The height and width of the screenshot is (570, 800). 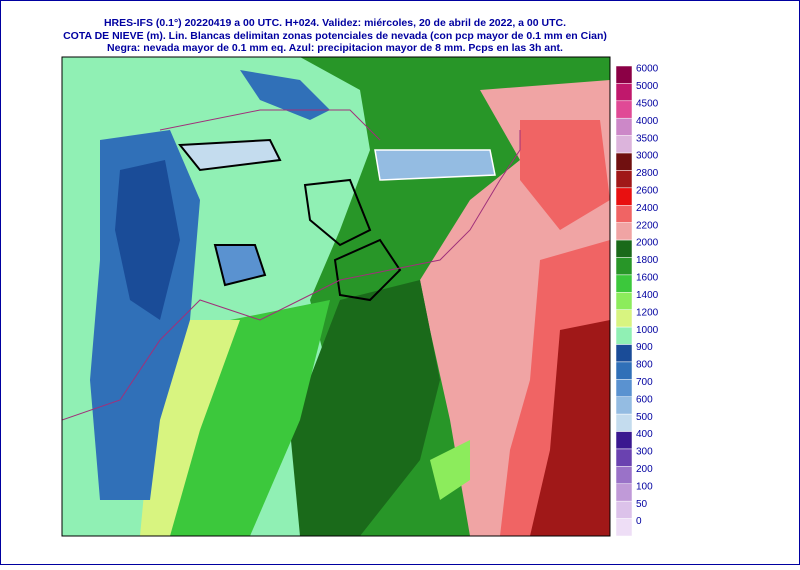 I want to click on legend-label: 3500, so click(x=647, y=138).